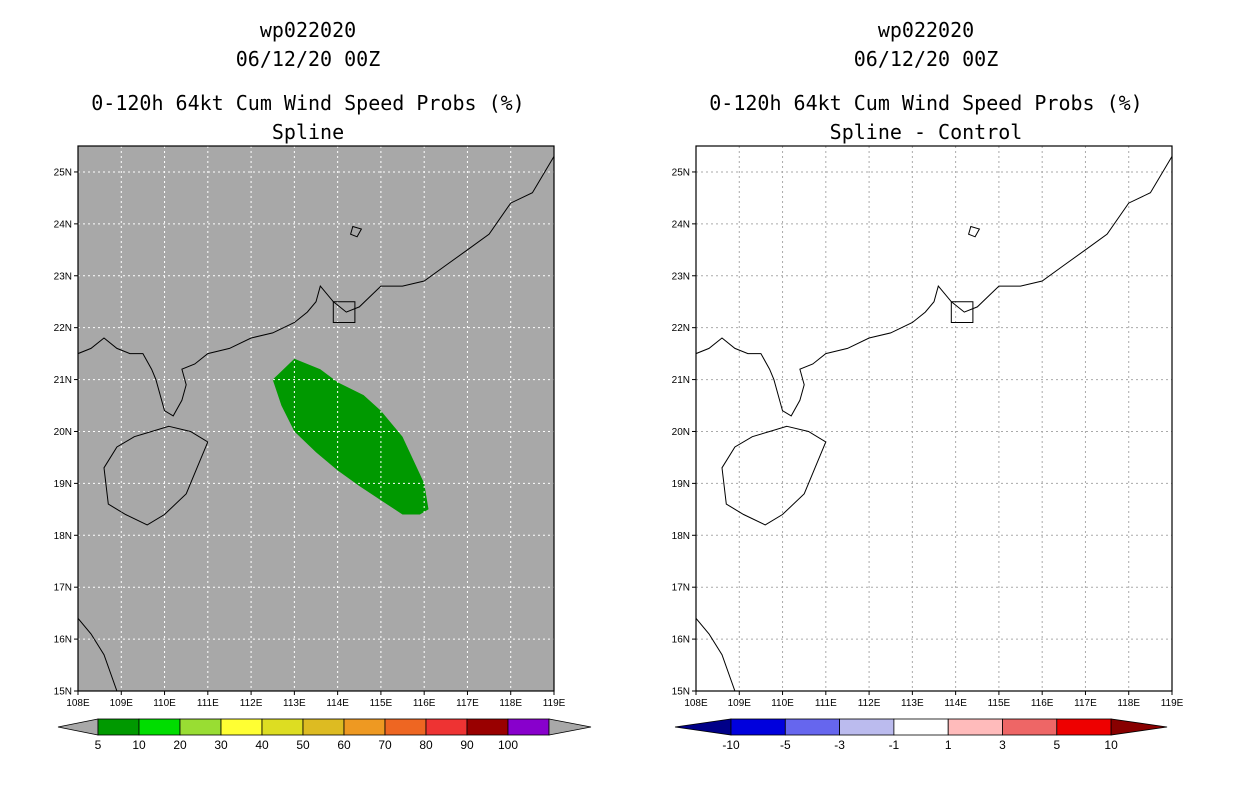  What do you see at coordinates (894, 745) in the screenshot?
I see `colorbar-label: -1` at bounding box center [894, 745].